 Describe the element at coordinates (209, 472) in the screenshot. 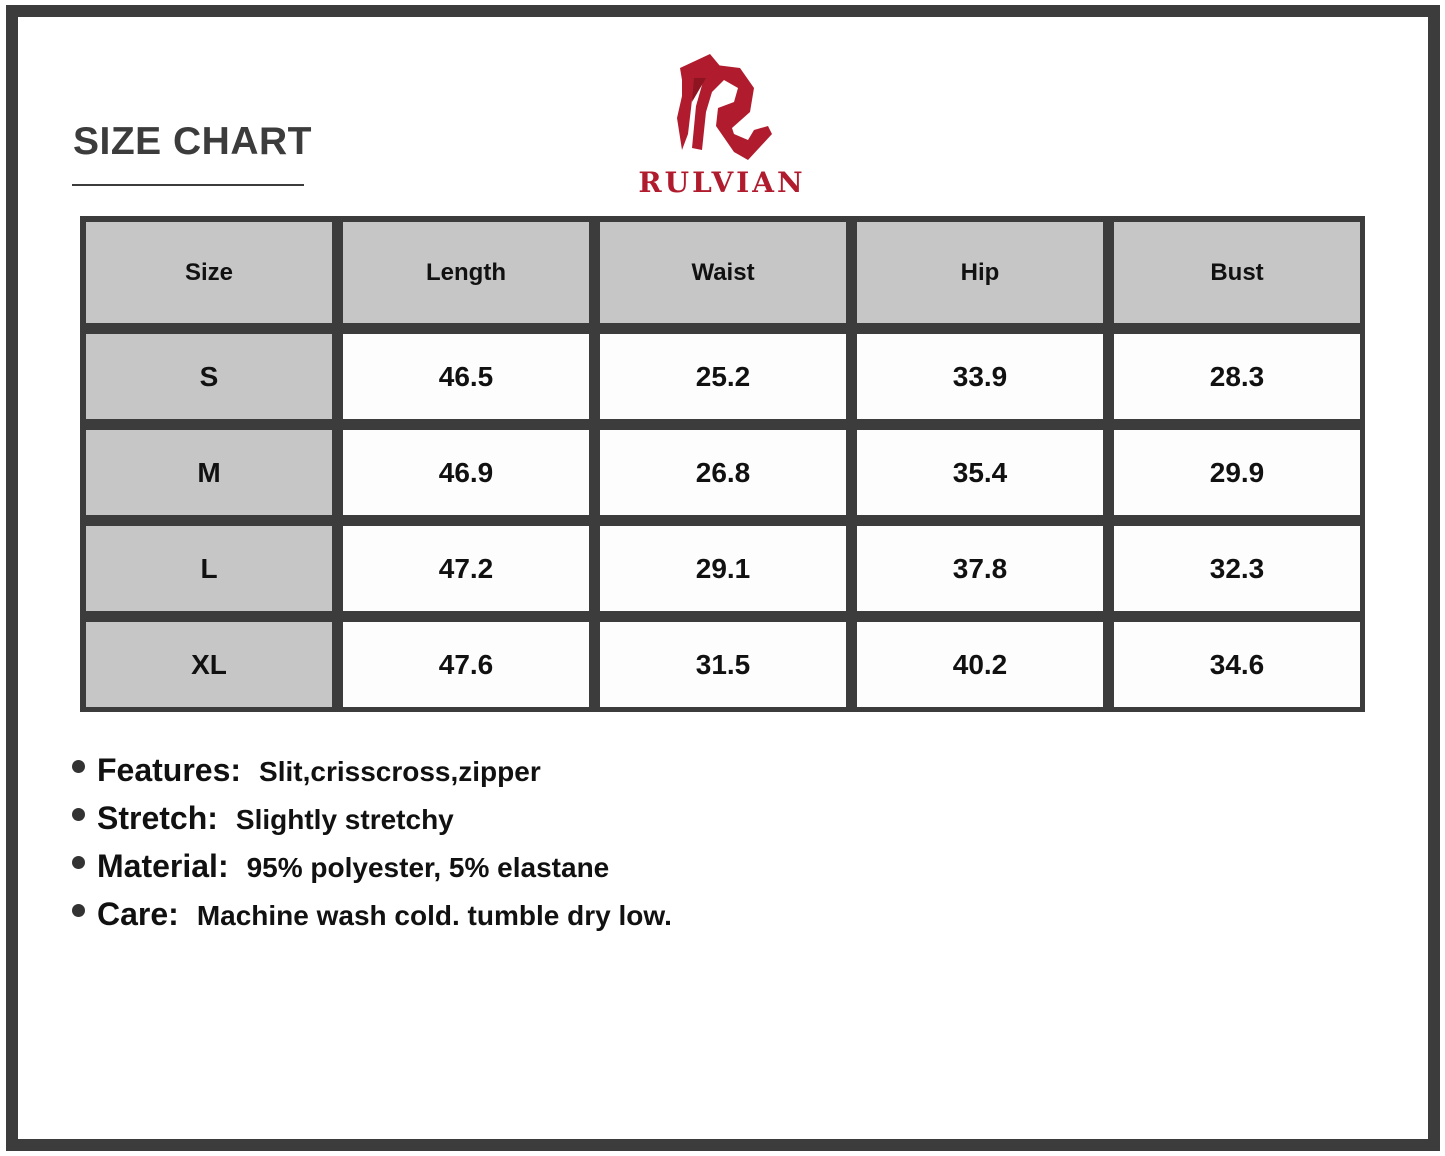

I see `size-cell: M` at that location.